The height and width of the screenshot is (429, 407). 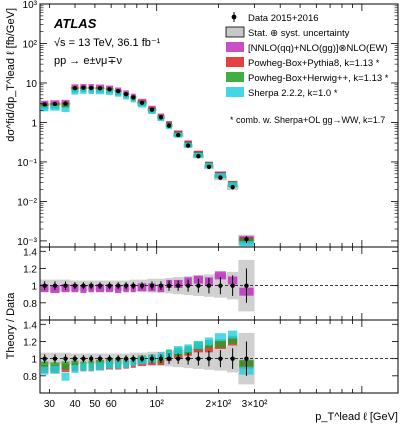 I want to click on legend-band-label: Stat. ⊕ syst. uncertainty, so click(x=299, y=33).